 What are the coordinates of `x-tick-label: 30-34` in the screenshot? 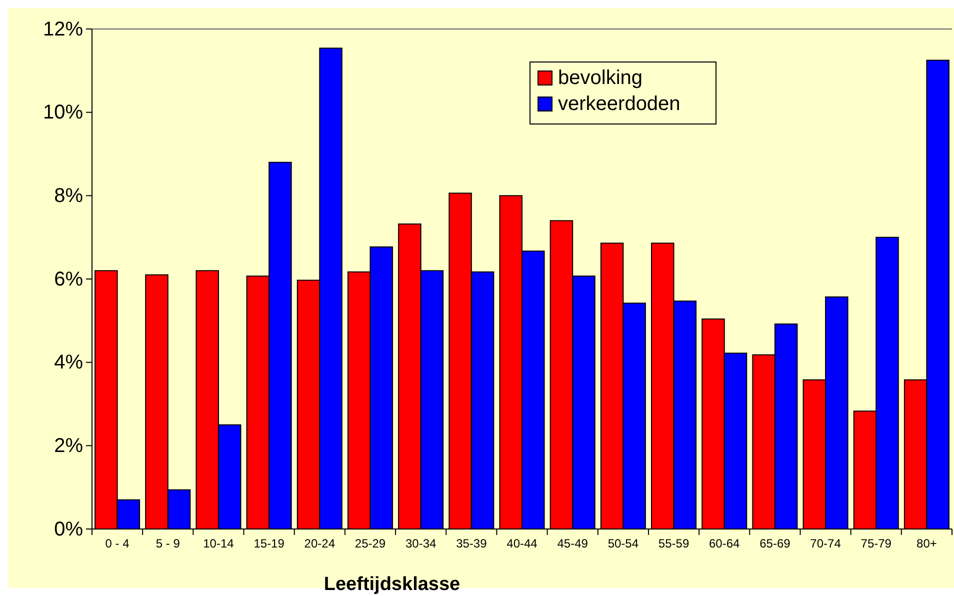 It's located at (420, 543).